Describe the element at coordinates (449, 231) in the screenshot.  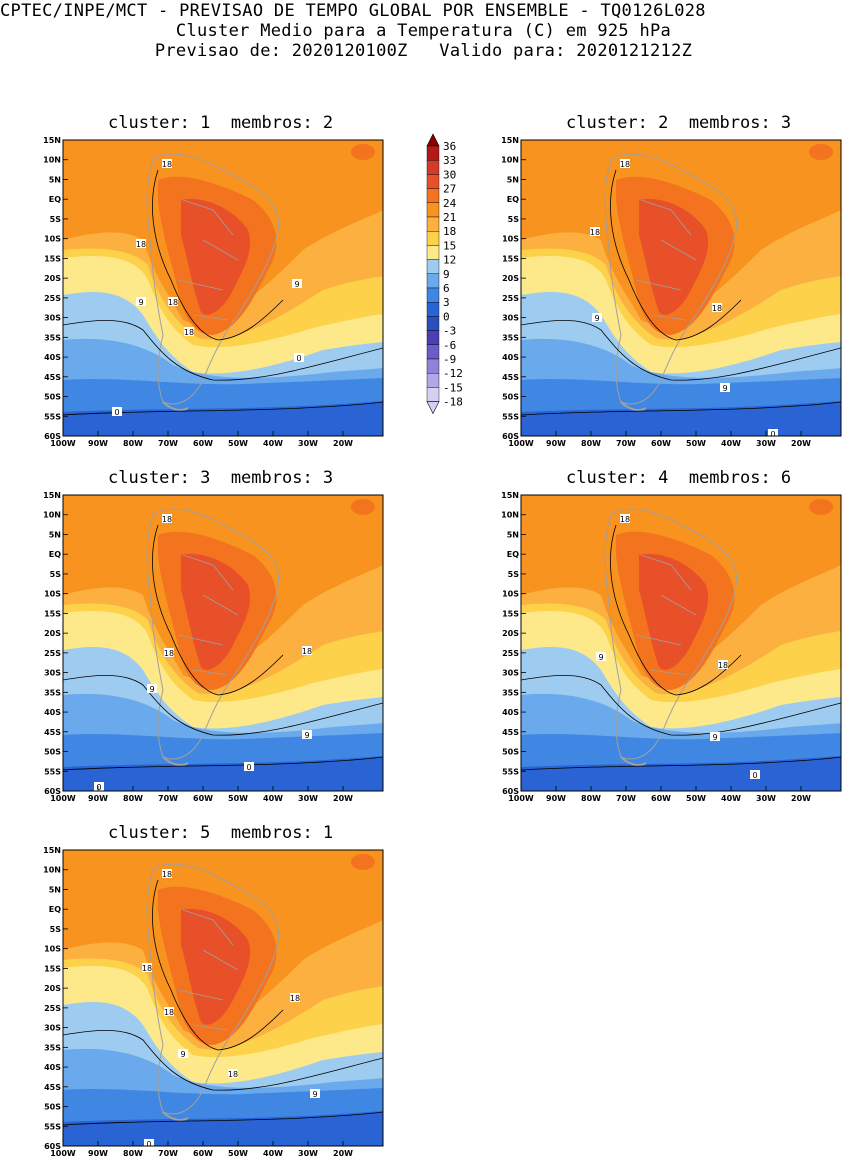
I see `colorbar-label: 18` at that location.